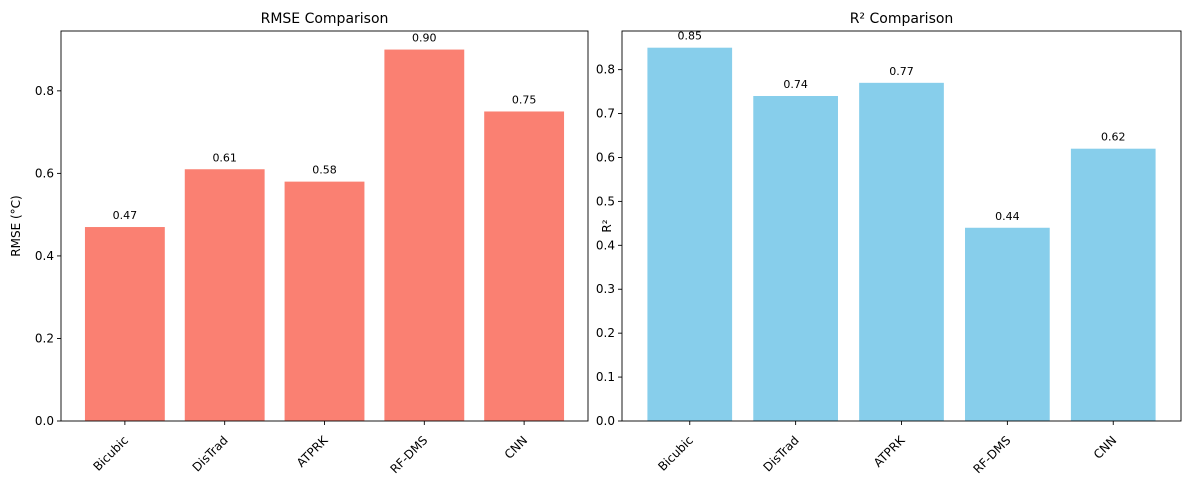 Image resolution: width=1189 pixels, height=489 pixels. What do you see at coordinates (690, 36) in the screenshot?
I see `data-label-bicubic: 0.85` at bounding box center [690, 36].